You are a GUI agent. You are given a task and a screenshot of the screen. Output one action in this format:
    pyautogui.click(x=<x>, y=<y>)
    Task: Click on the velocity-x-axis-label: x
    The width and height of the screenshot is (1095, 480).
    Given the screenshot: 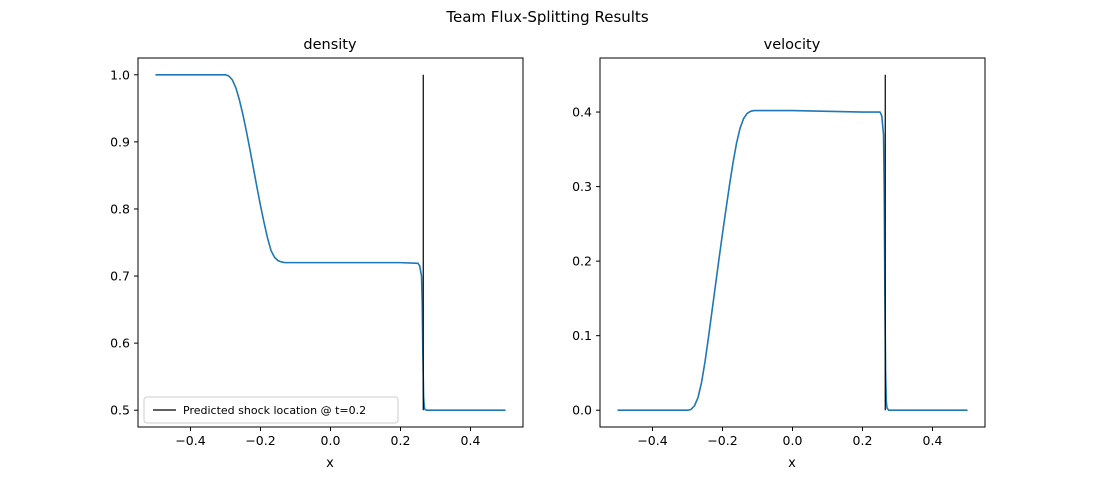 What is the action you would take?
    pyautogui.click(x=792, y=463)
    